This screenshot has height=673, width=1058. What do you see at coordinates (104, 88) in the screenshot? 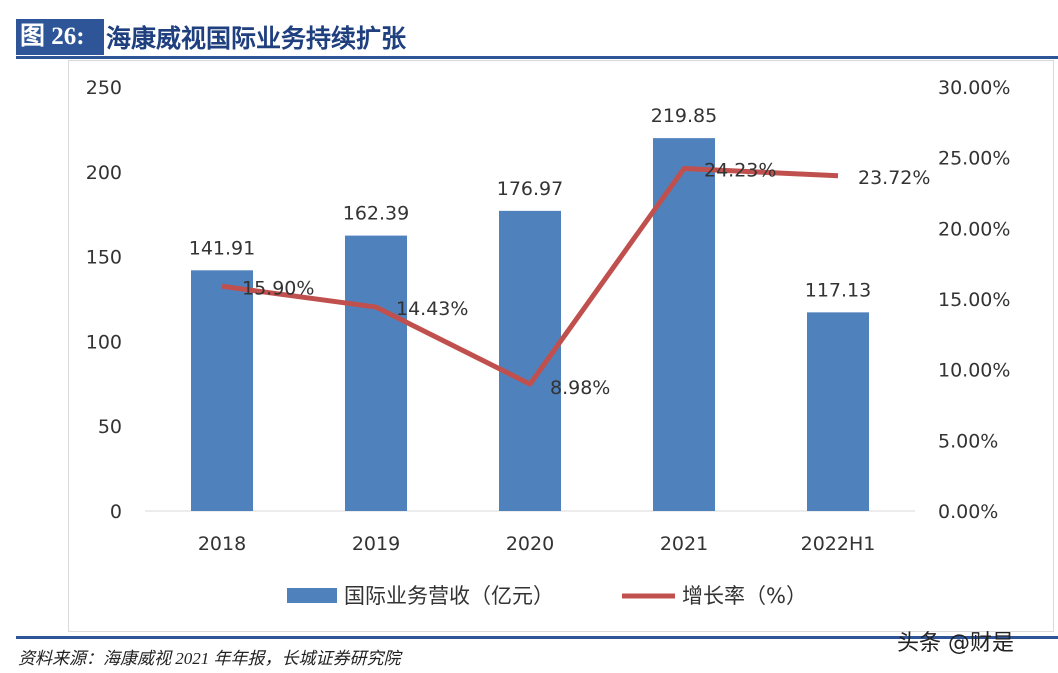
I see `y-left-tick-label: 250` at bounding box center [104, 88].